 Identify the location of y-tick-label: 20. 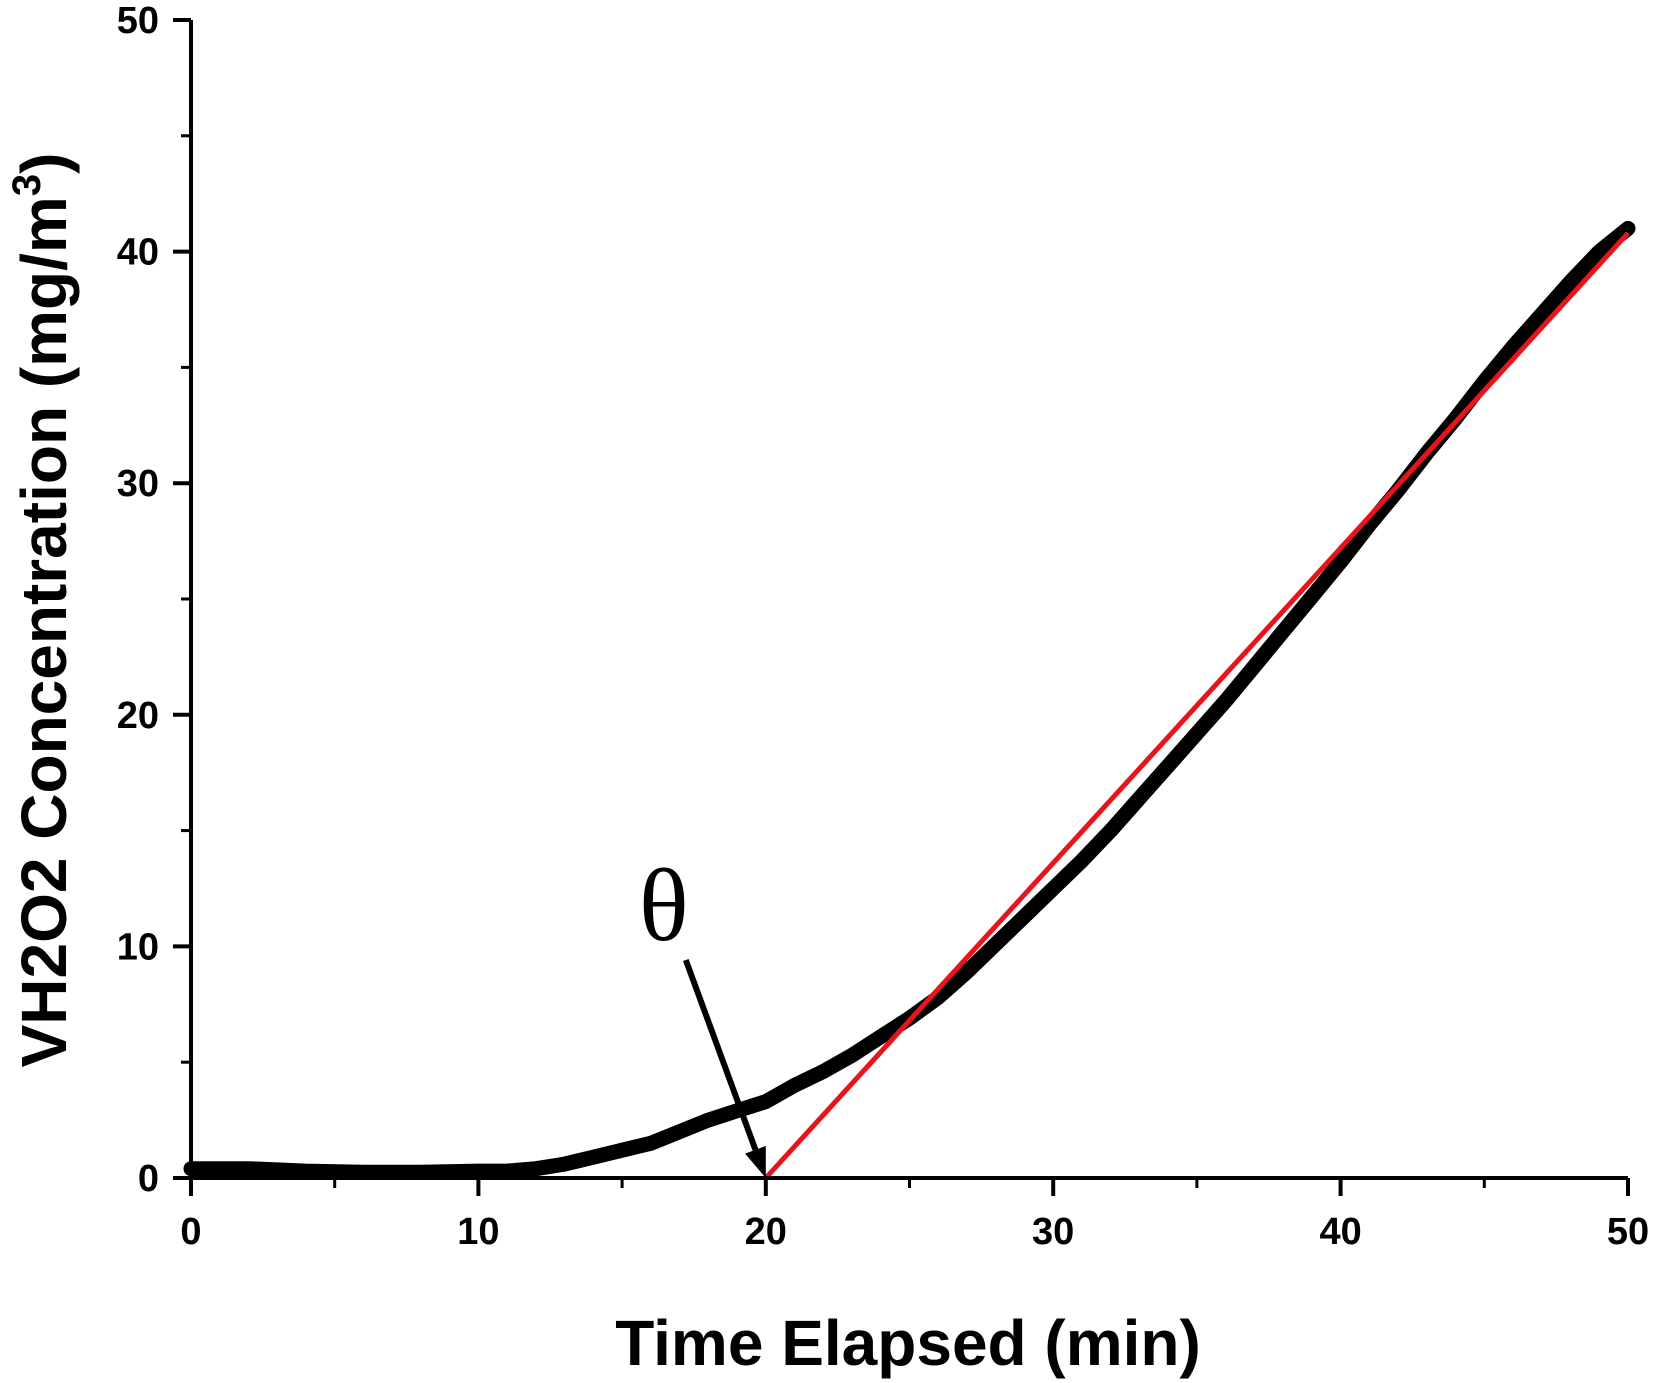
(138, 716).